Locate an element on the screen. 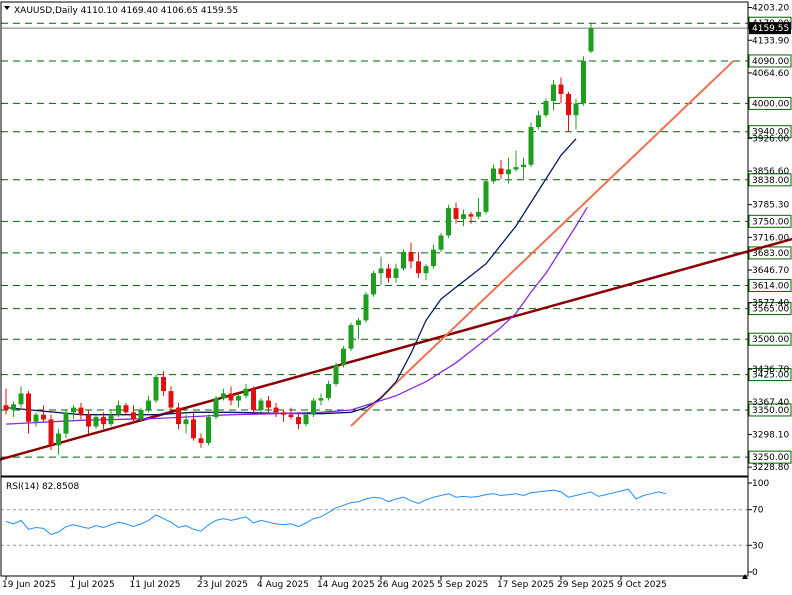 The width and height of the screenshot is (792, 595). rsi-polyline is located at coordinates (336, 512).